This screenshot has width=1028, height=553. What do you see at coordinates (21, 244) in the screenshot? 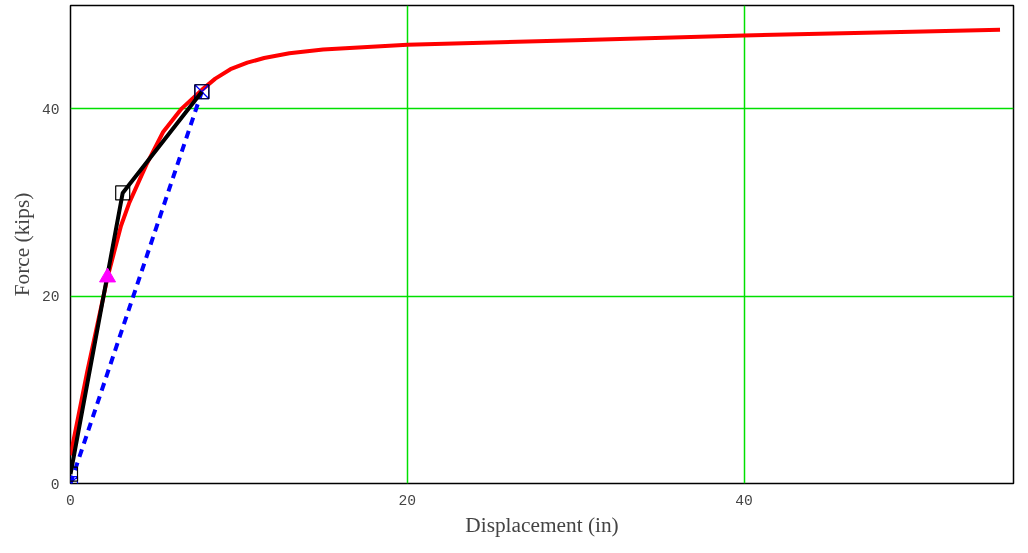
I see `y-axis-title: Force (kips)` at bounding box center [21, 244].